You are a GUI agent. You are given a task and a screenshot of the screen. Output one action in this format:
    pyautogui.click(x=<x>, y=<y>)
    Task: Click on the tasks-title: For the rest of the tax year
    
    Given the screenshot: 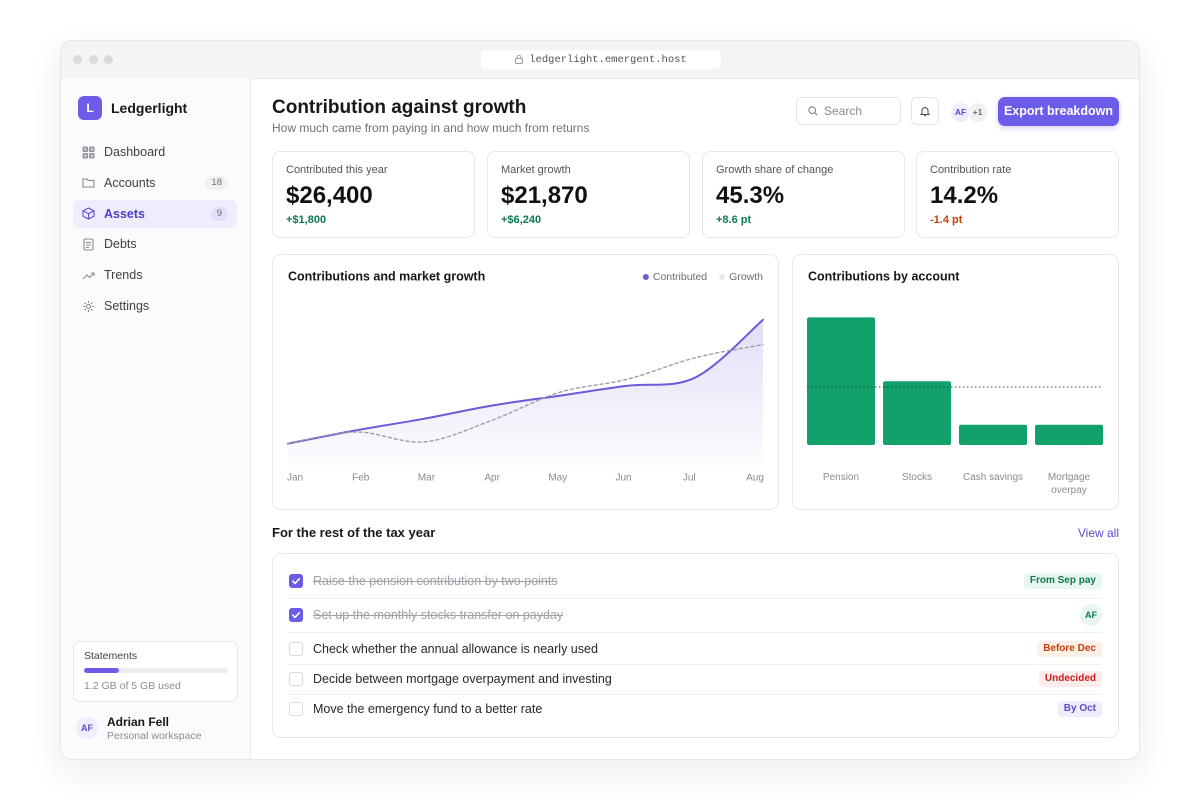 What is the action you would take?
    pyautogui.click(x=354, y=532)
    